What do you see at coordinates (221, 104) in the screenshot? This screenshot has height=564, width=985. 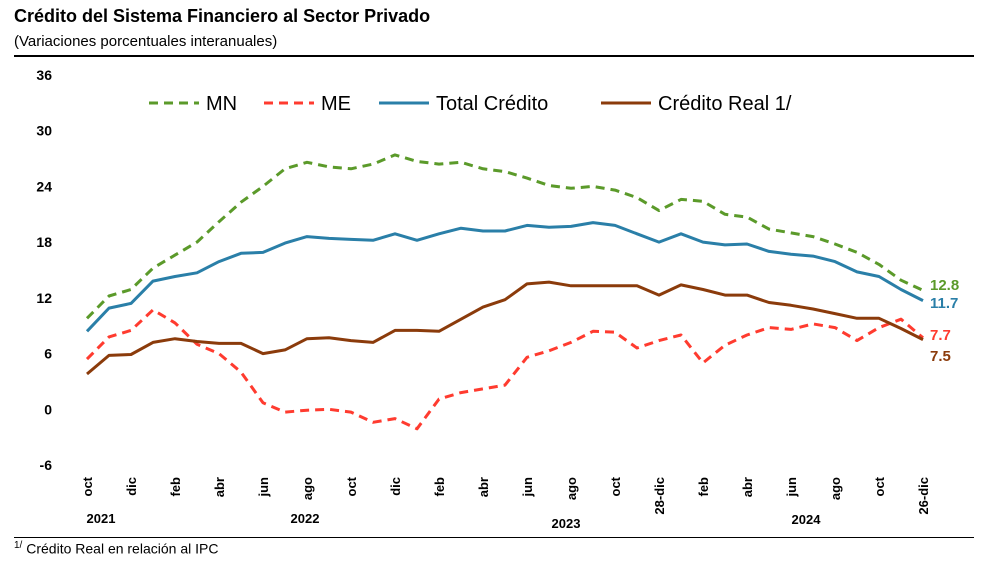 I see `legend-label-mn: MN` at bounding box center [221, 104].